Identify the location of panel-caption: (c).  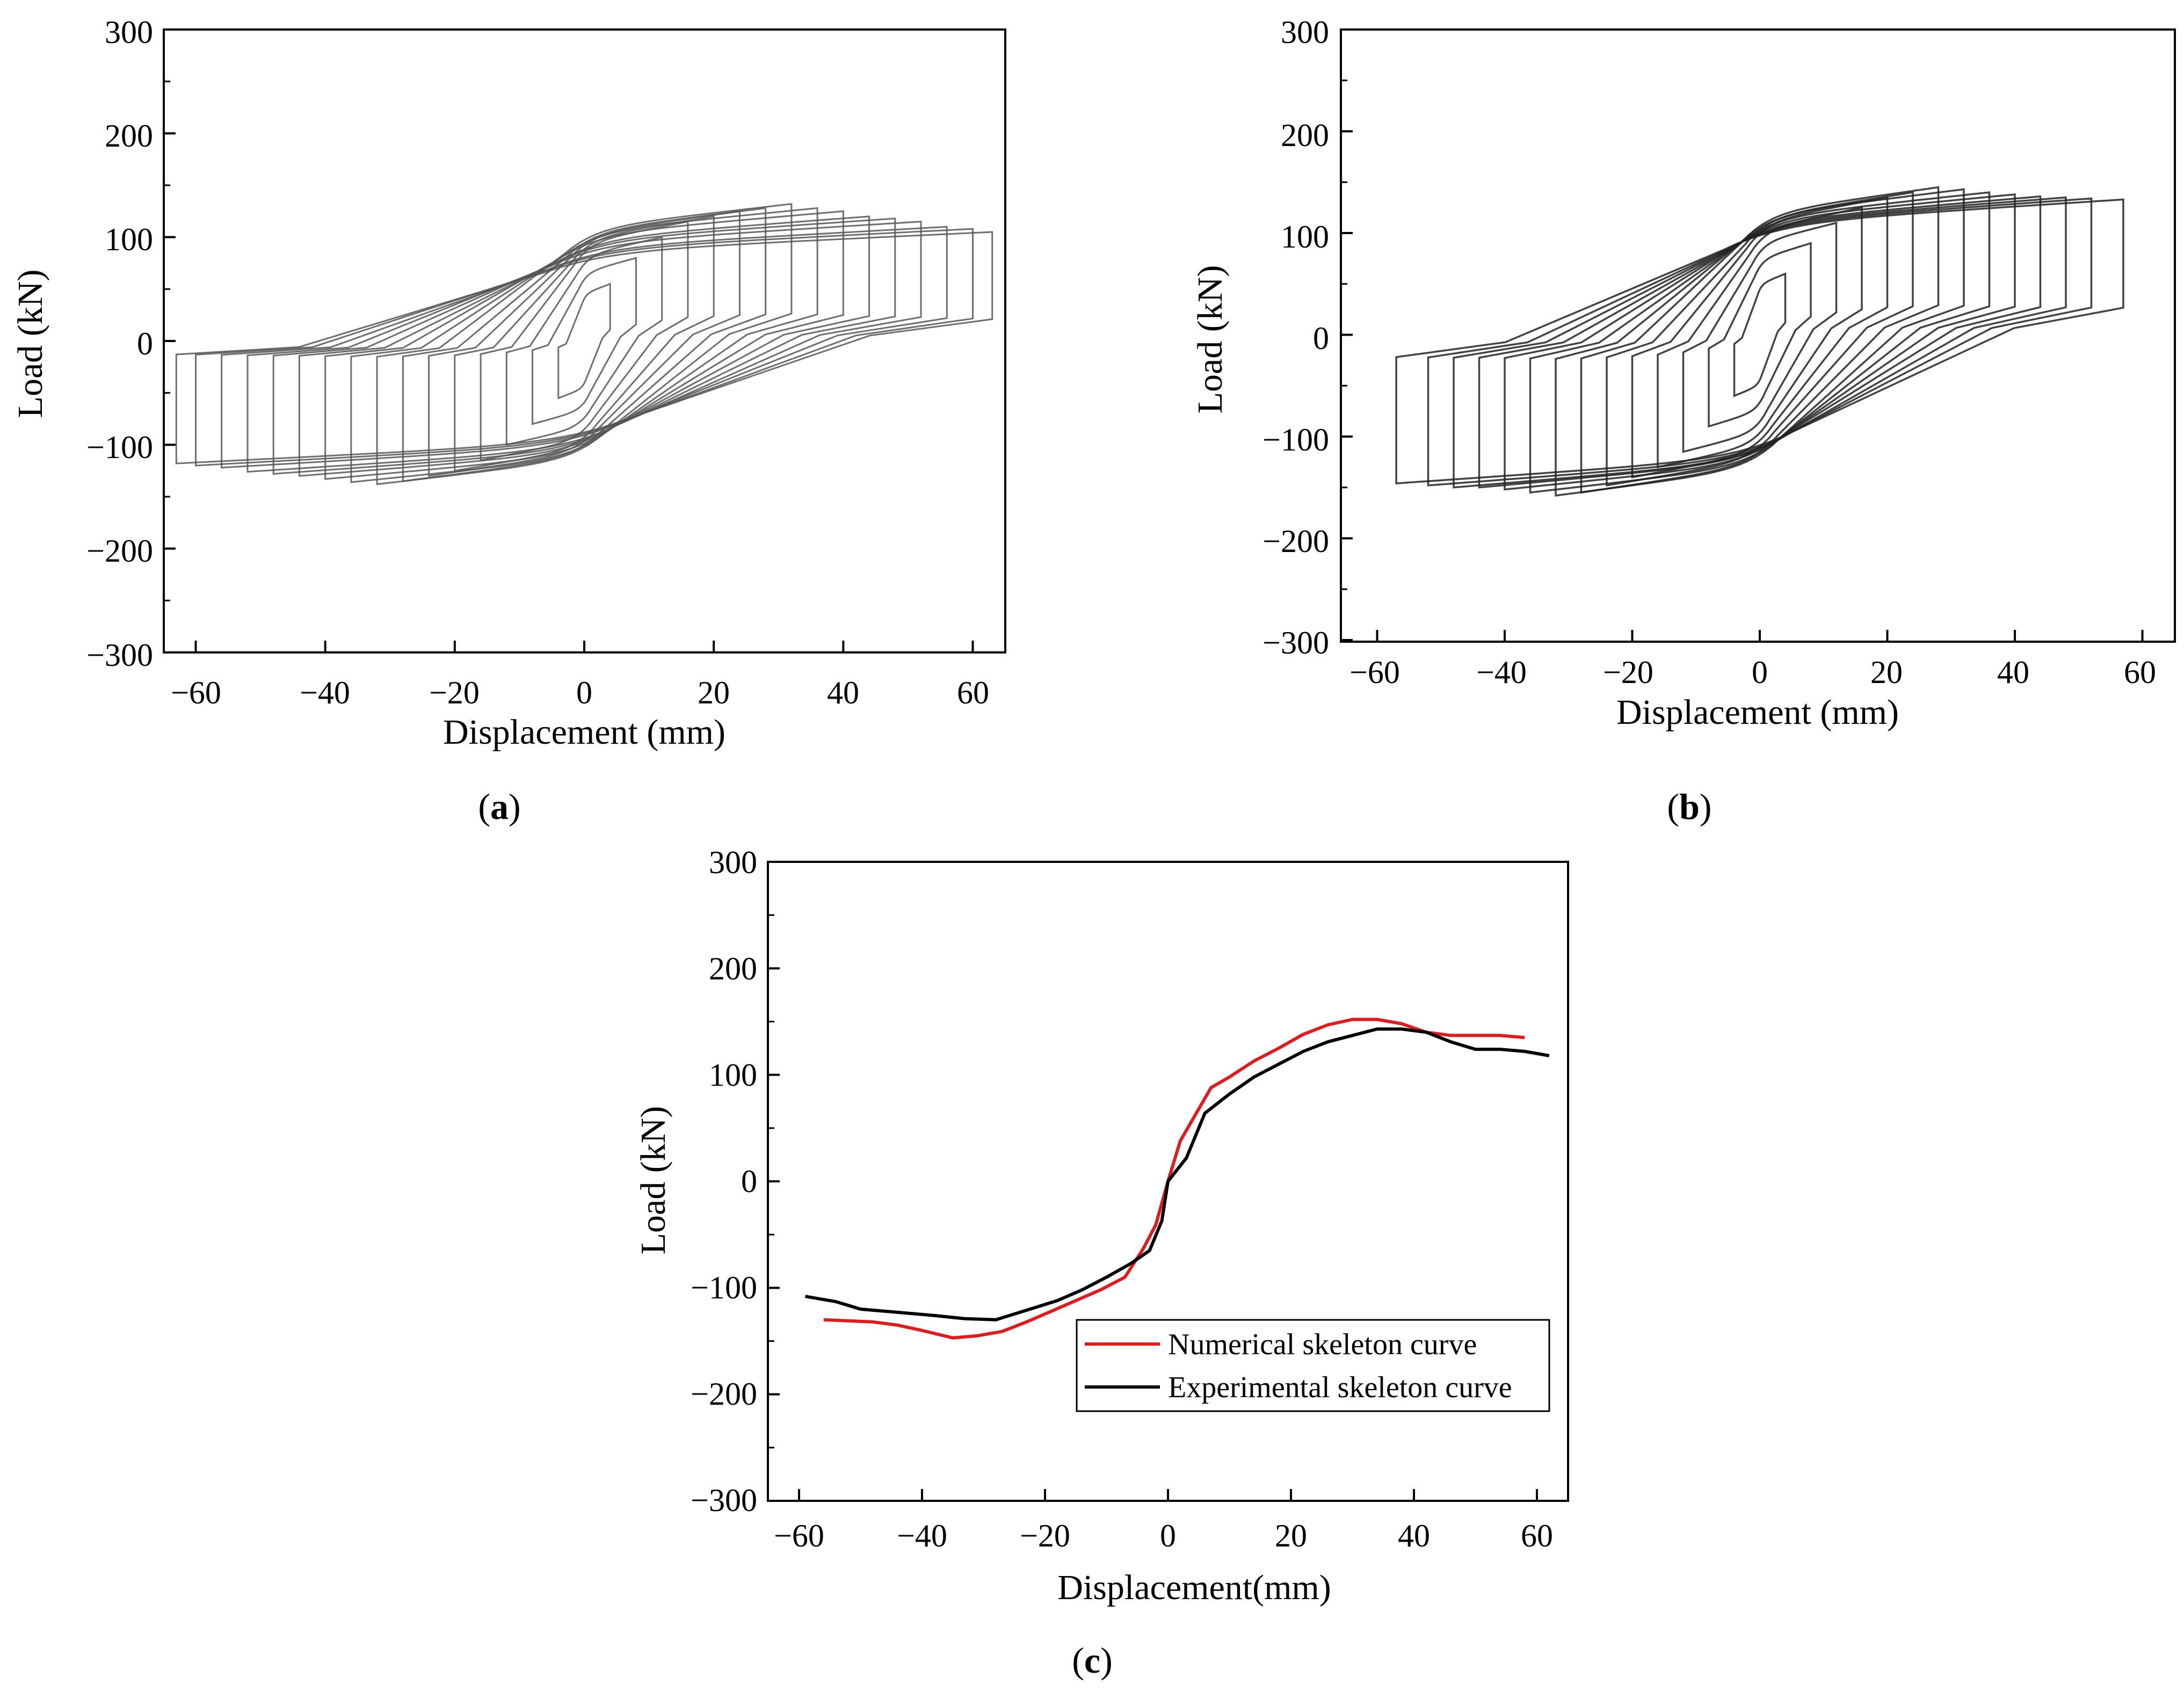
(1093, 1661).